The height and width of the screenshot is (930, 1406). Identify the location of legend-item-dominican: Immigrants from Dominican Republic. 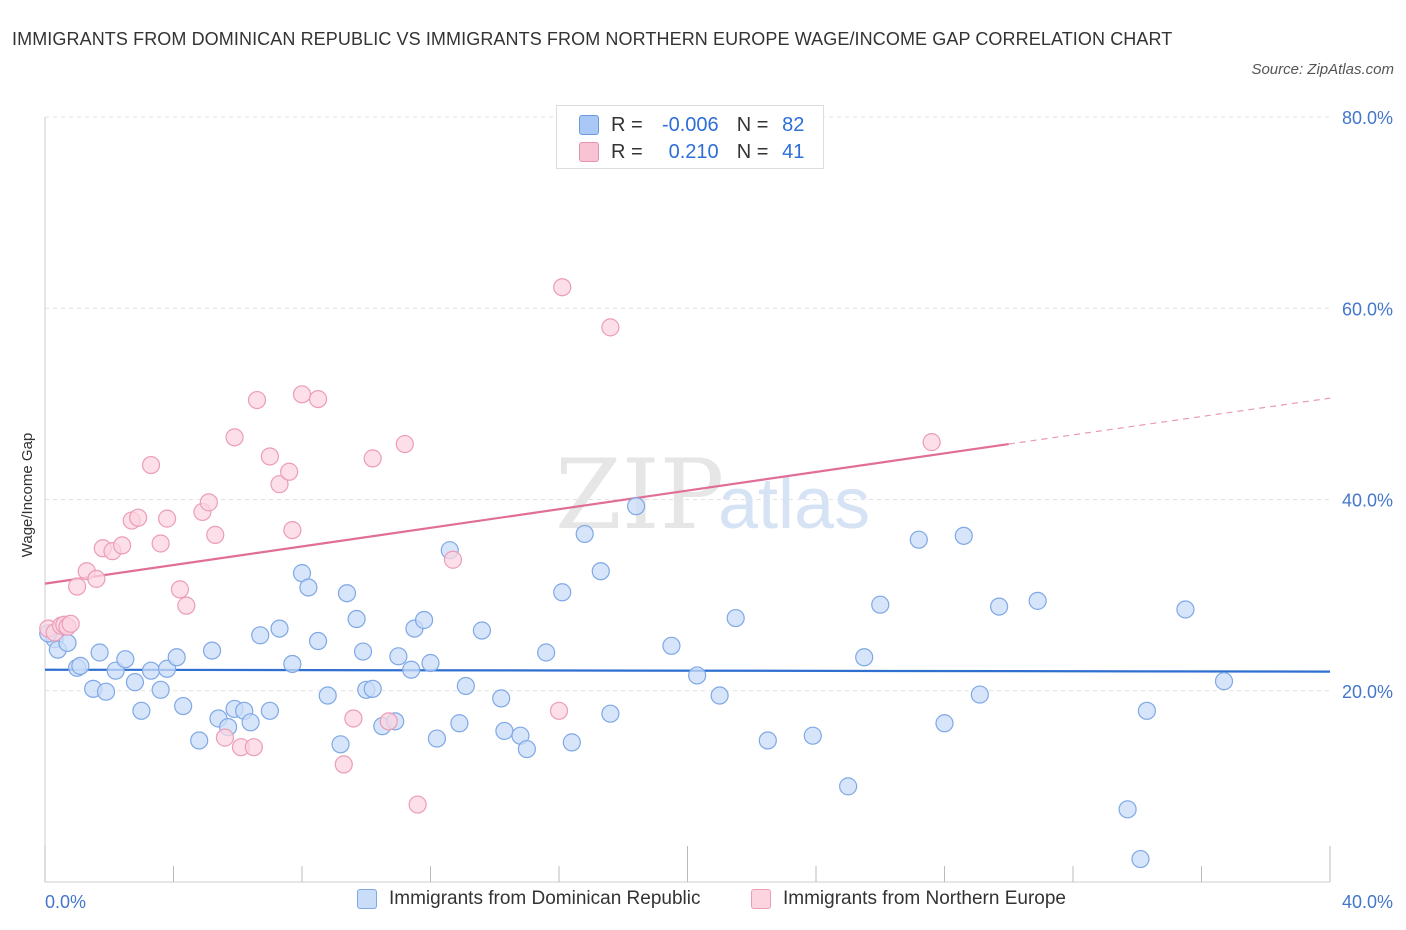
(529, 899).